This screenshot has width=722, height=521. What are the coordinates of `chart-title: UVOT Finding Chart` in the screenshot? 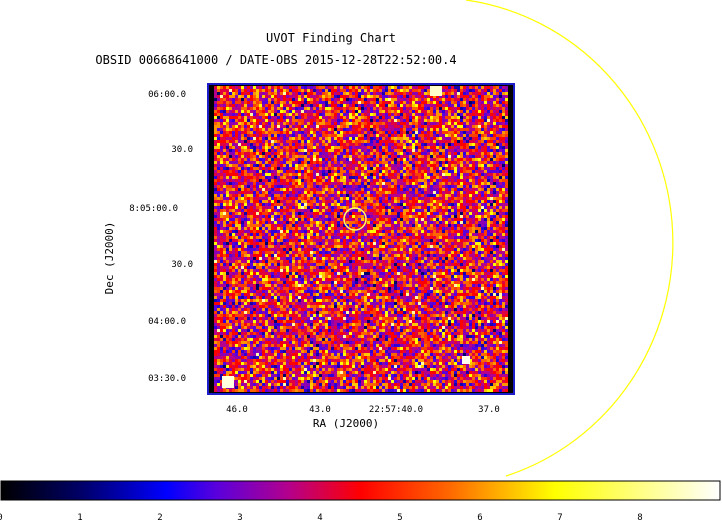 It's located at (331, 38).